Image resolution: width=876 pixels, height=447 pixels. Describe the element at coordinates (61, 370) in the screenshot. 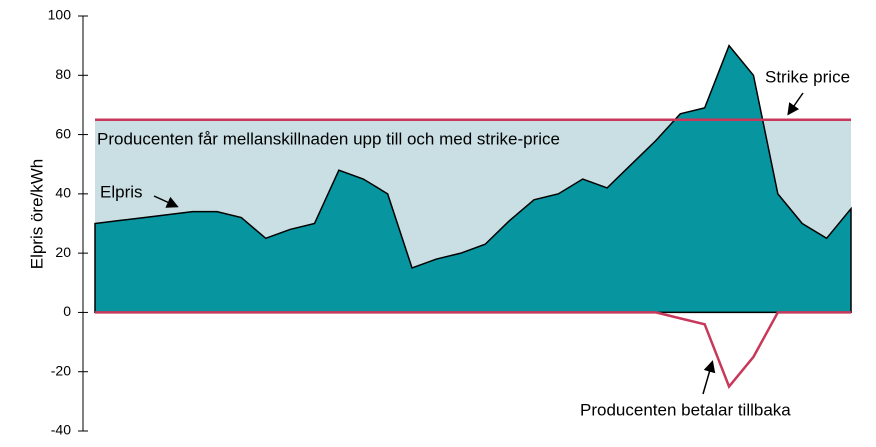

I see `y-tick-label: -20` at that location.